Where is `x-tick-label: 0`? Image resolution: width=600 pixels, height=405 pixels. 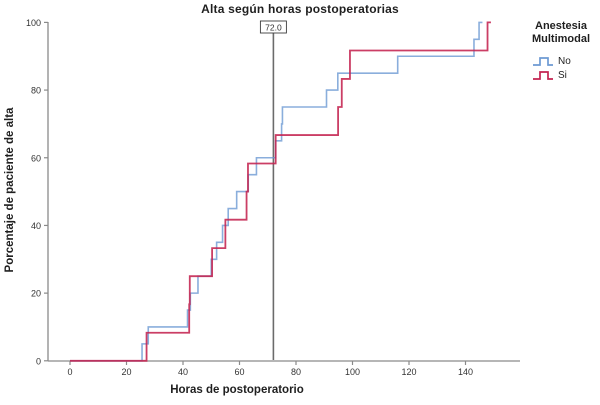 x-tick-label: 0 is located at coordinates (69, 372).